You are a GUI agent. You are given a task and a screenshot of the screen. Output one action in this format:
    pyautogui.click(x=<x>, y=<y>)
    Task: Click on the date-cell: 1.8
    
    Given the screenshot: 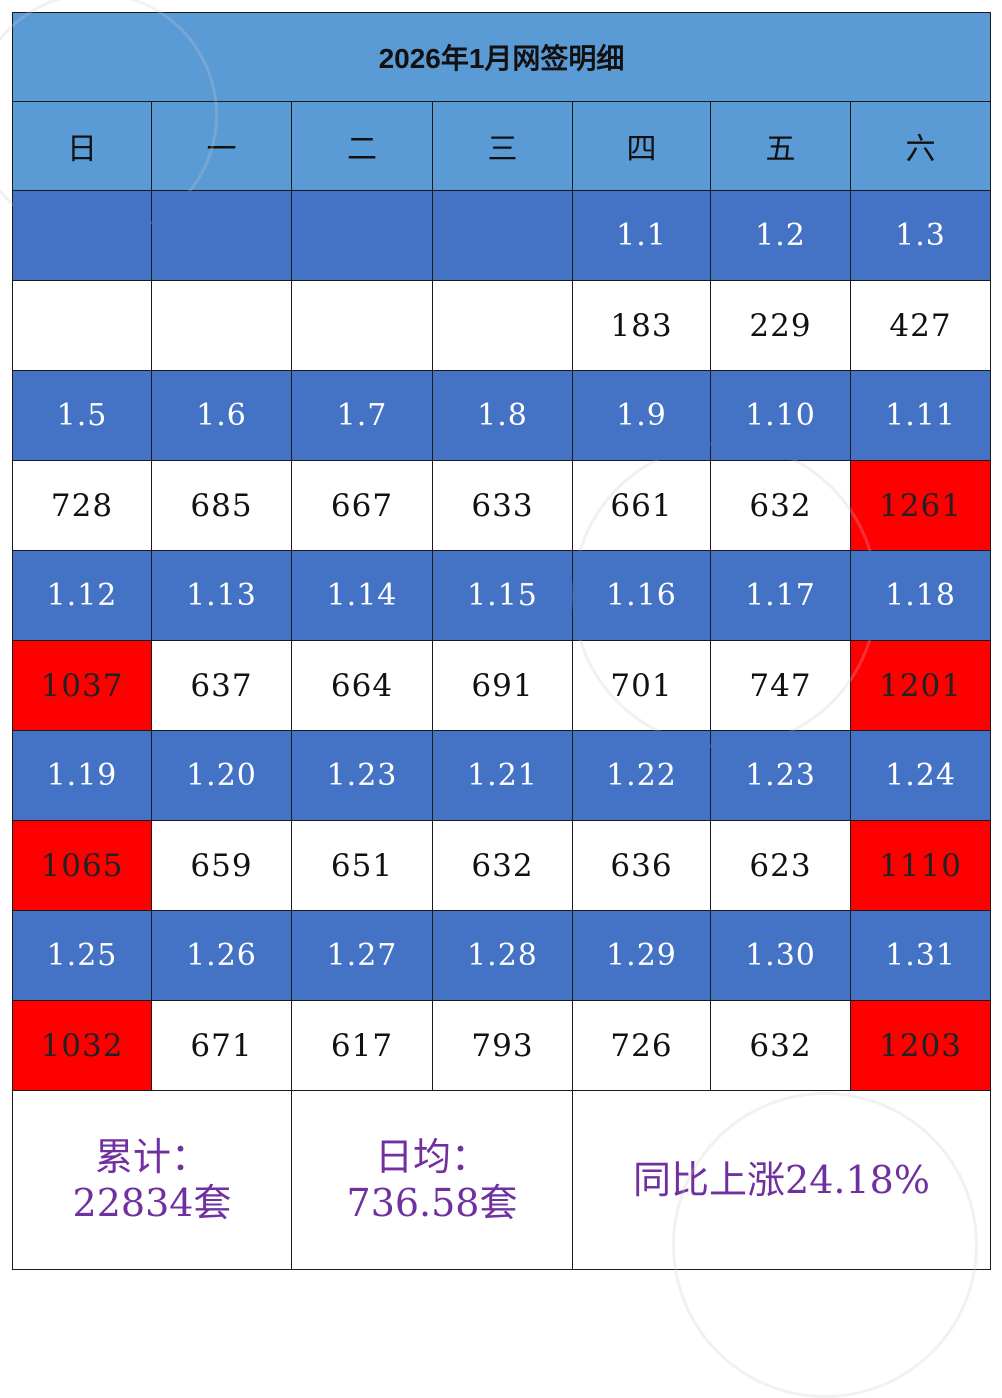 What is the action you would take?
    pyautogui.click(x=502, y=415)
    